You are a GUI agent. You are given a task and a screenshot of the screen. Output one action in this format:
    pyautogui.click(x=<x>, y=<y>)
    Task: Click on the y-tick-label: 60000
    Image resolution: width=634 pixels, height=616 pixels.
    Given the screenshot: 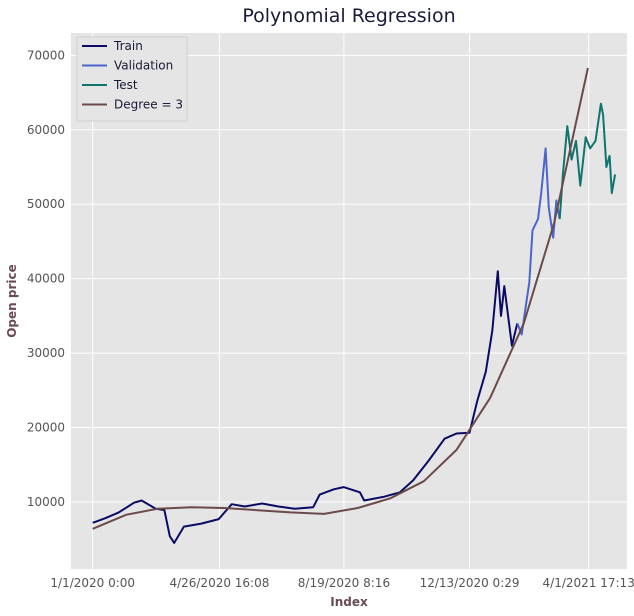 What is the action you would take?
    pyautogui.click(x=46, y=130)
    